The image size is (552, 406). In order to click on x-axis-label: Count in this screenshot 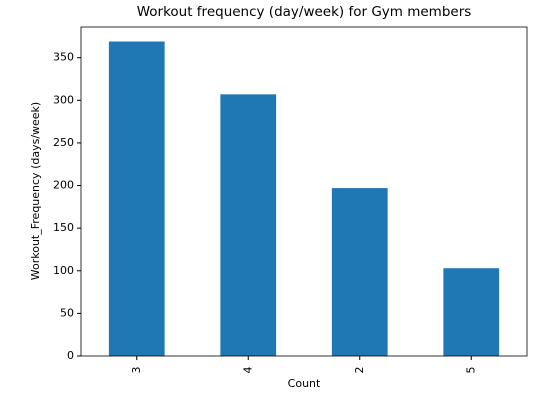, I will do `click(304, 383)`.